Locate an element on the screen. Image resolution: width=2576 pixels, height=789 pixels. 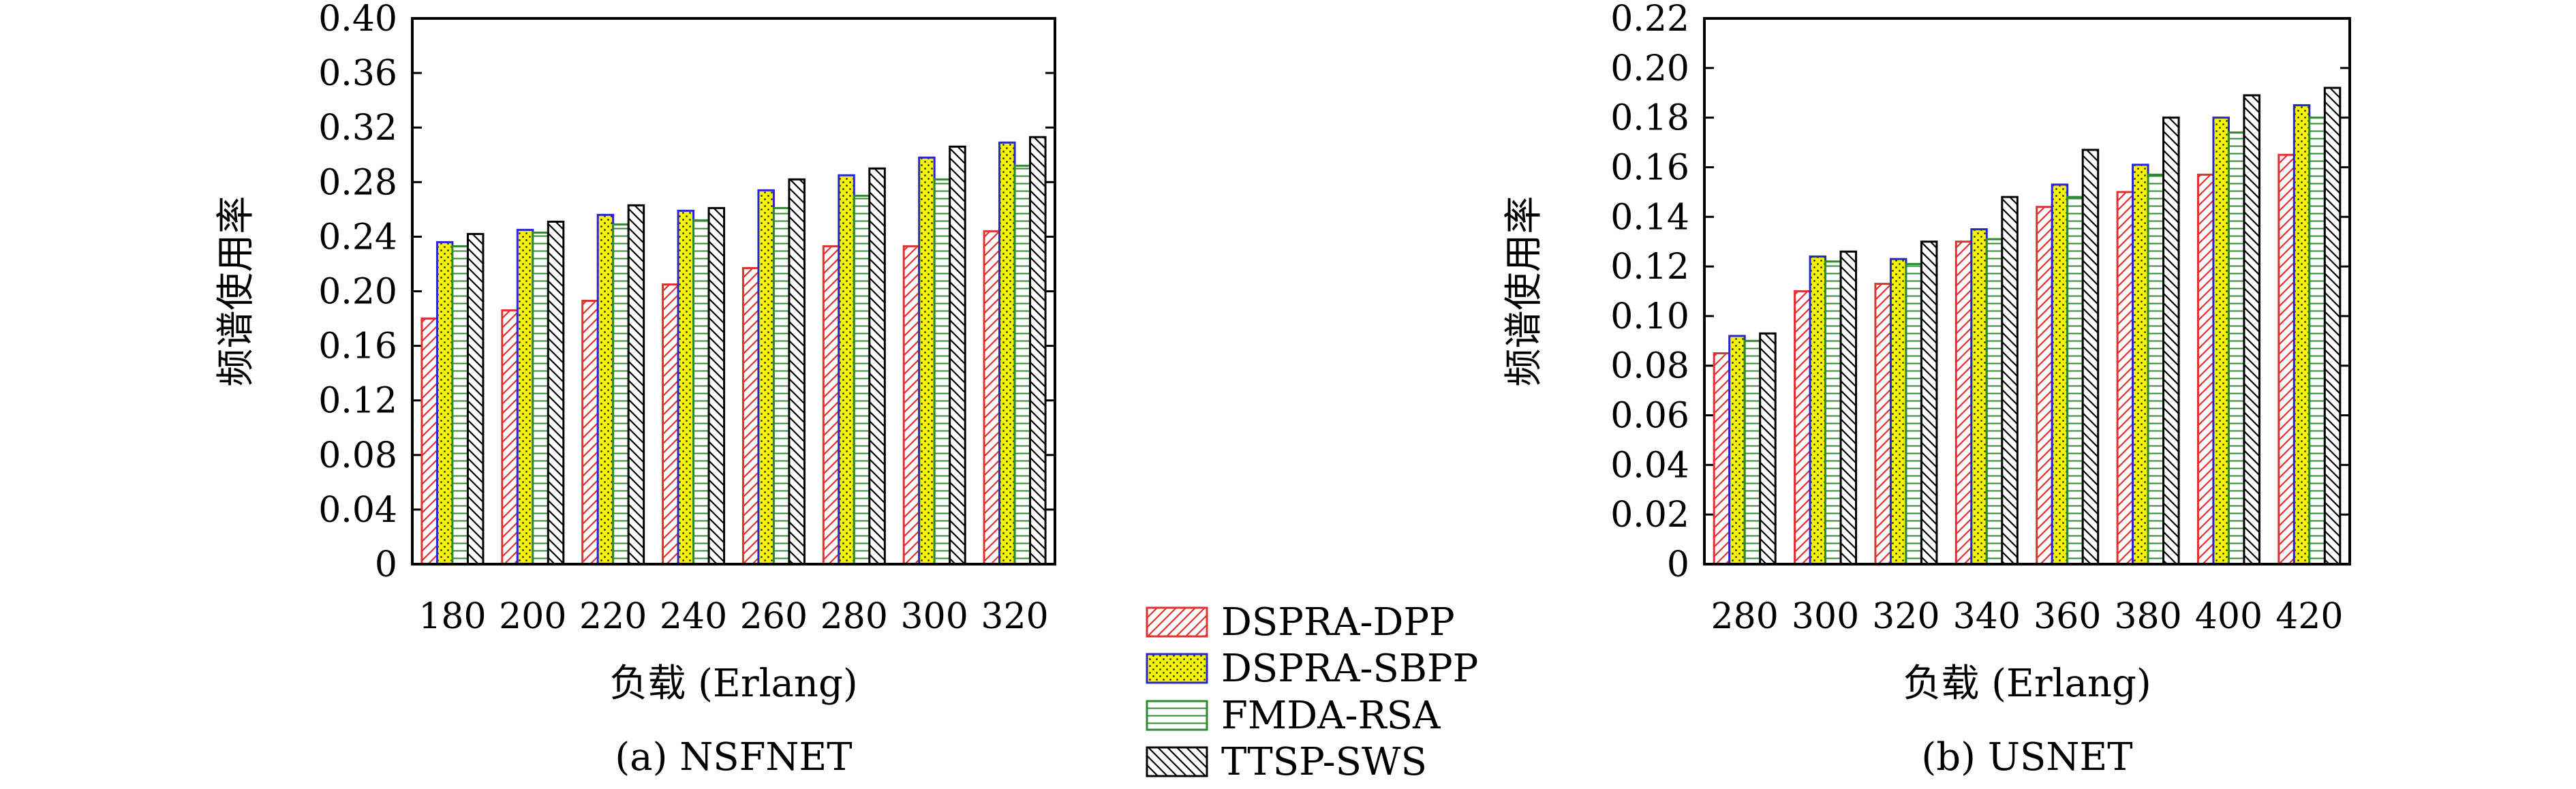
legend-item: TTSP-SWS is located at coordinates (1286, 762).